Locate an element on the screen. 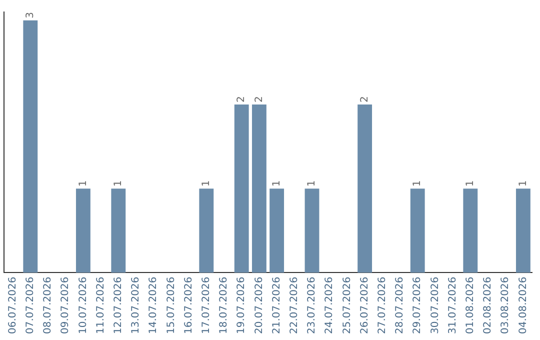  x-tick-label: 21.07.2026 is located at coordinates (276, 305).